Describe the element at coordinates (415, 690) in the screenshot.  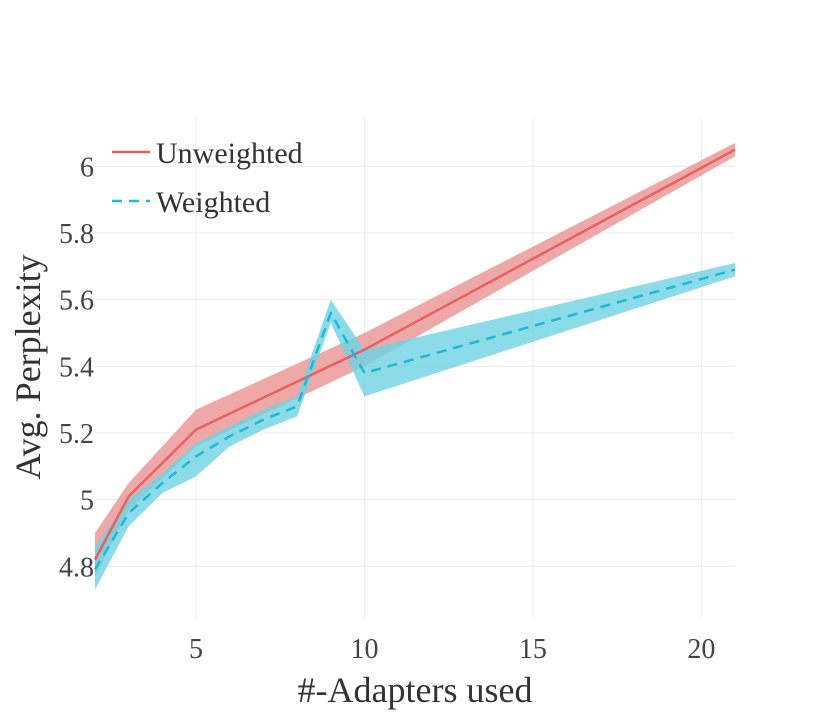
I see `x-axis-title: #-Adapters used` at that location.